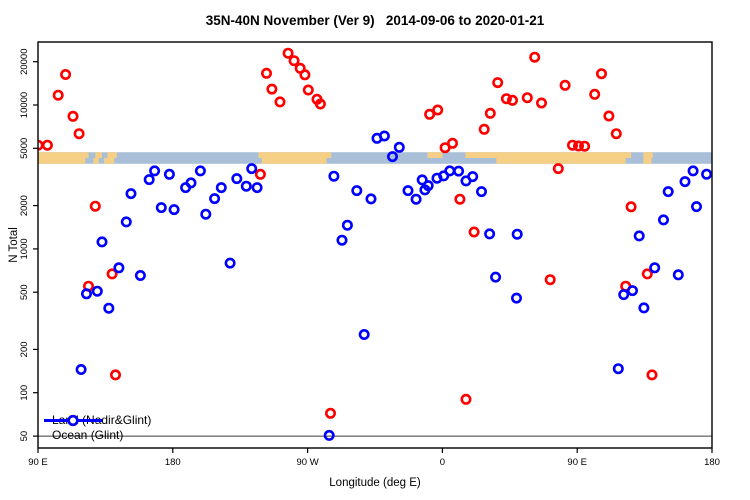 Image resolution: width=750 pixels, height=500 pixels. I want to click on x-axis-title: Longitude (deg E), so click(375, 483).